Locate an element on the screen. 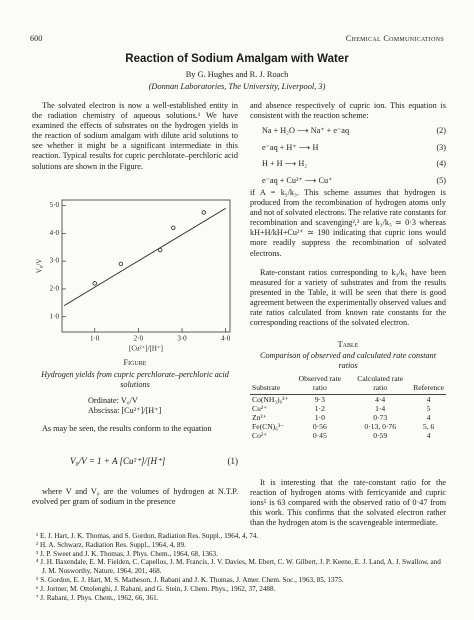  table-row: Cu²⁺ 1·2 1·4 5 is located at coordinates (348, 408).